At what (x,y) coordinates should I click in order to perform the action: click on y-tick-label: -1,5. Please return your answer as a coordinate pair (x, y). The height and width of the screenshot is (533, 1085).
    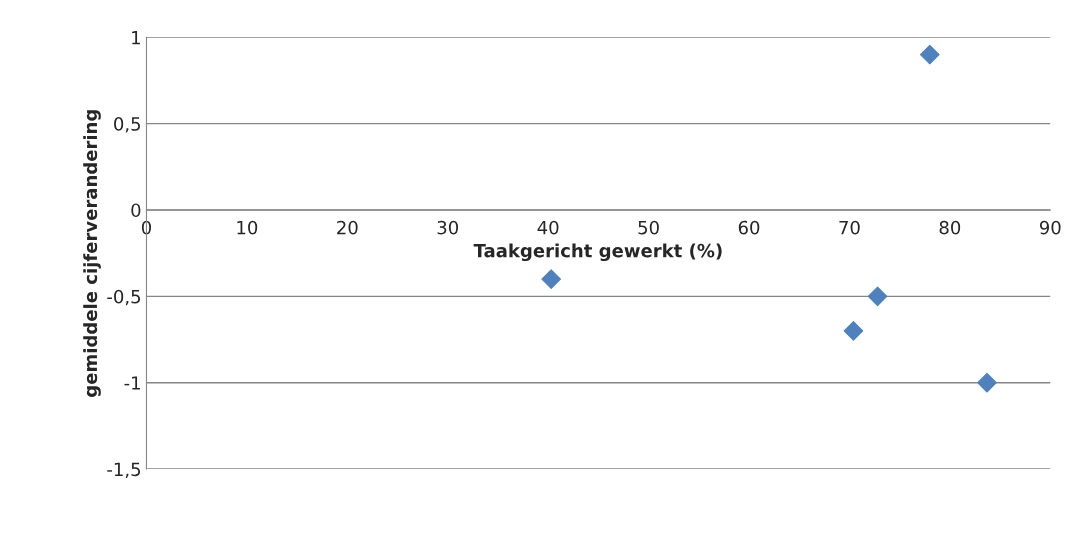
    Looking at the image, I should click on (124, 470).